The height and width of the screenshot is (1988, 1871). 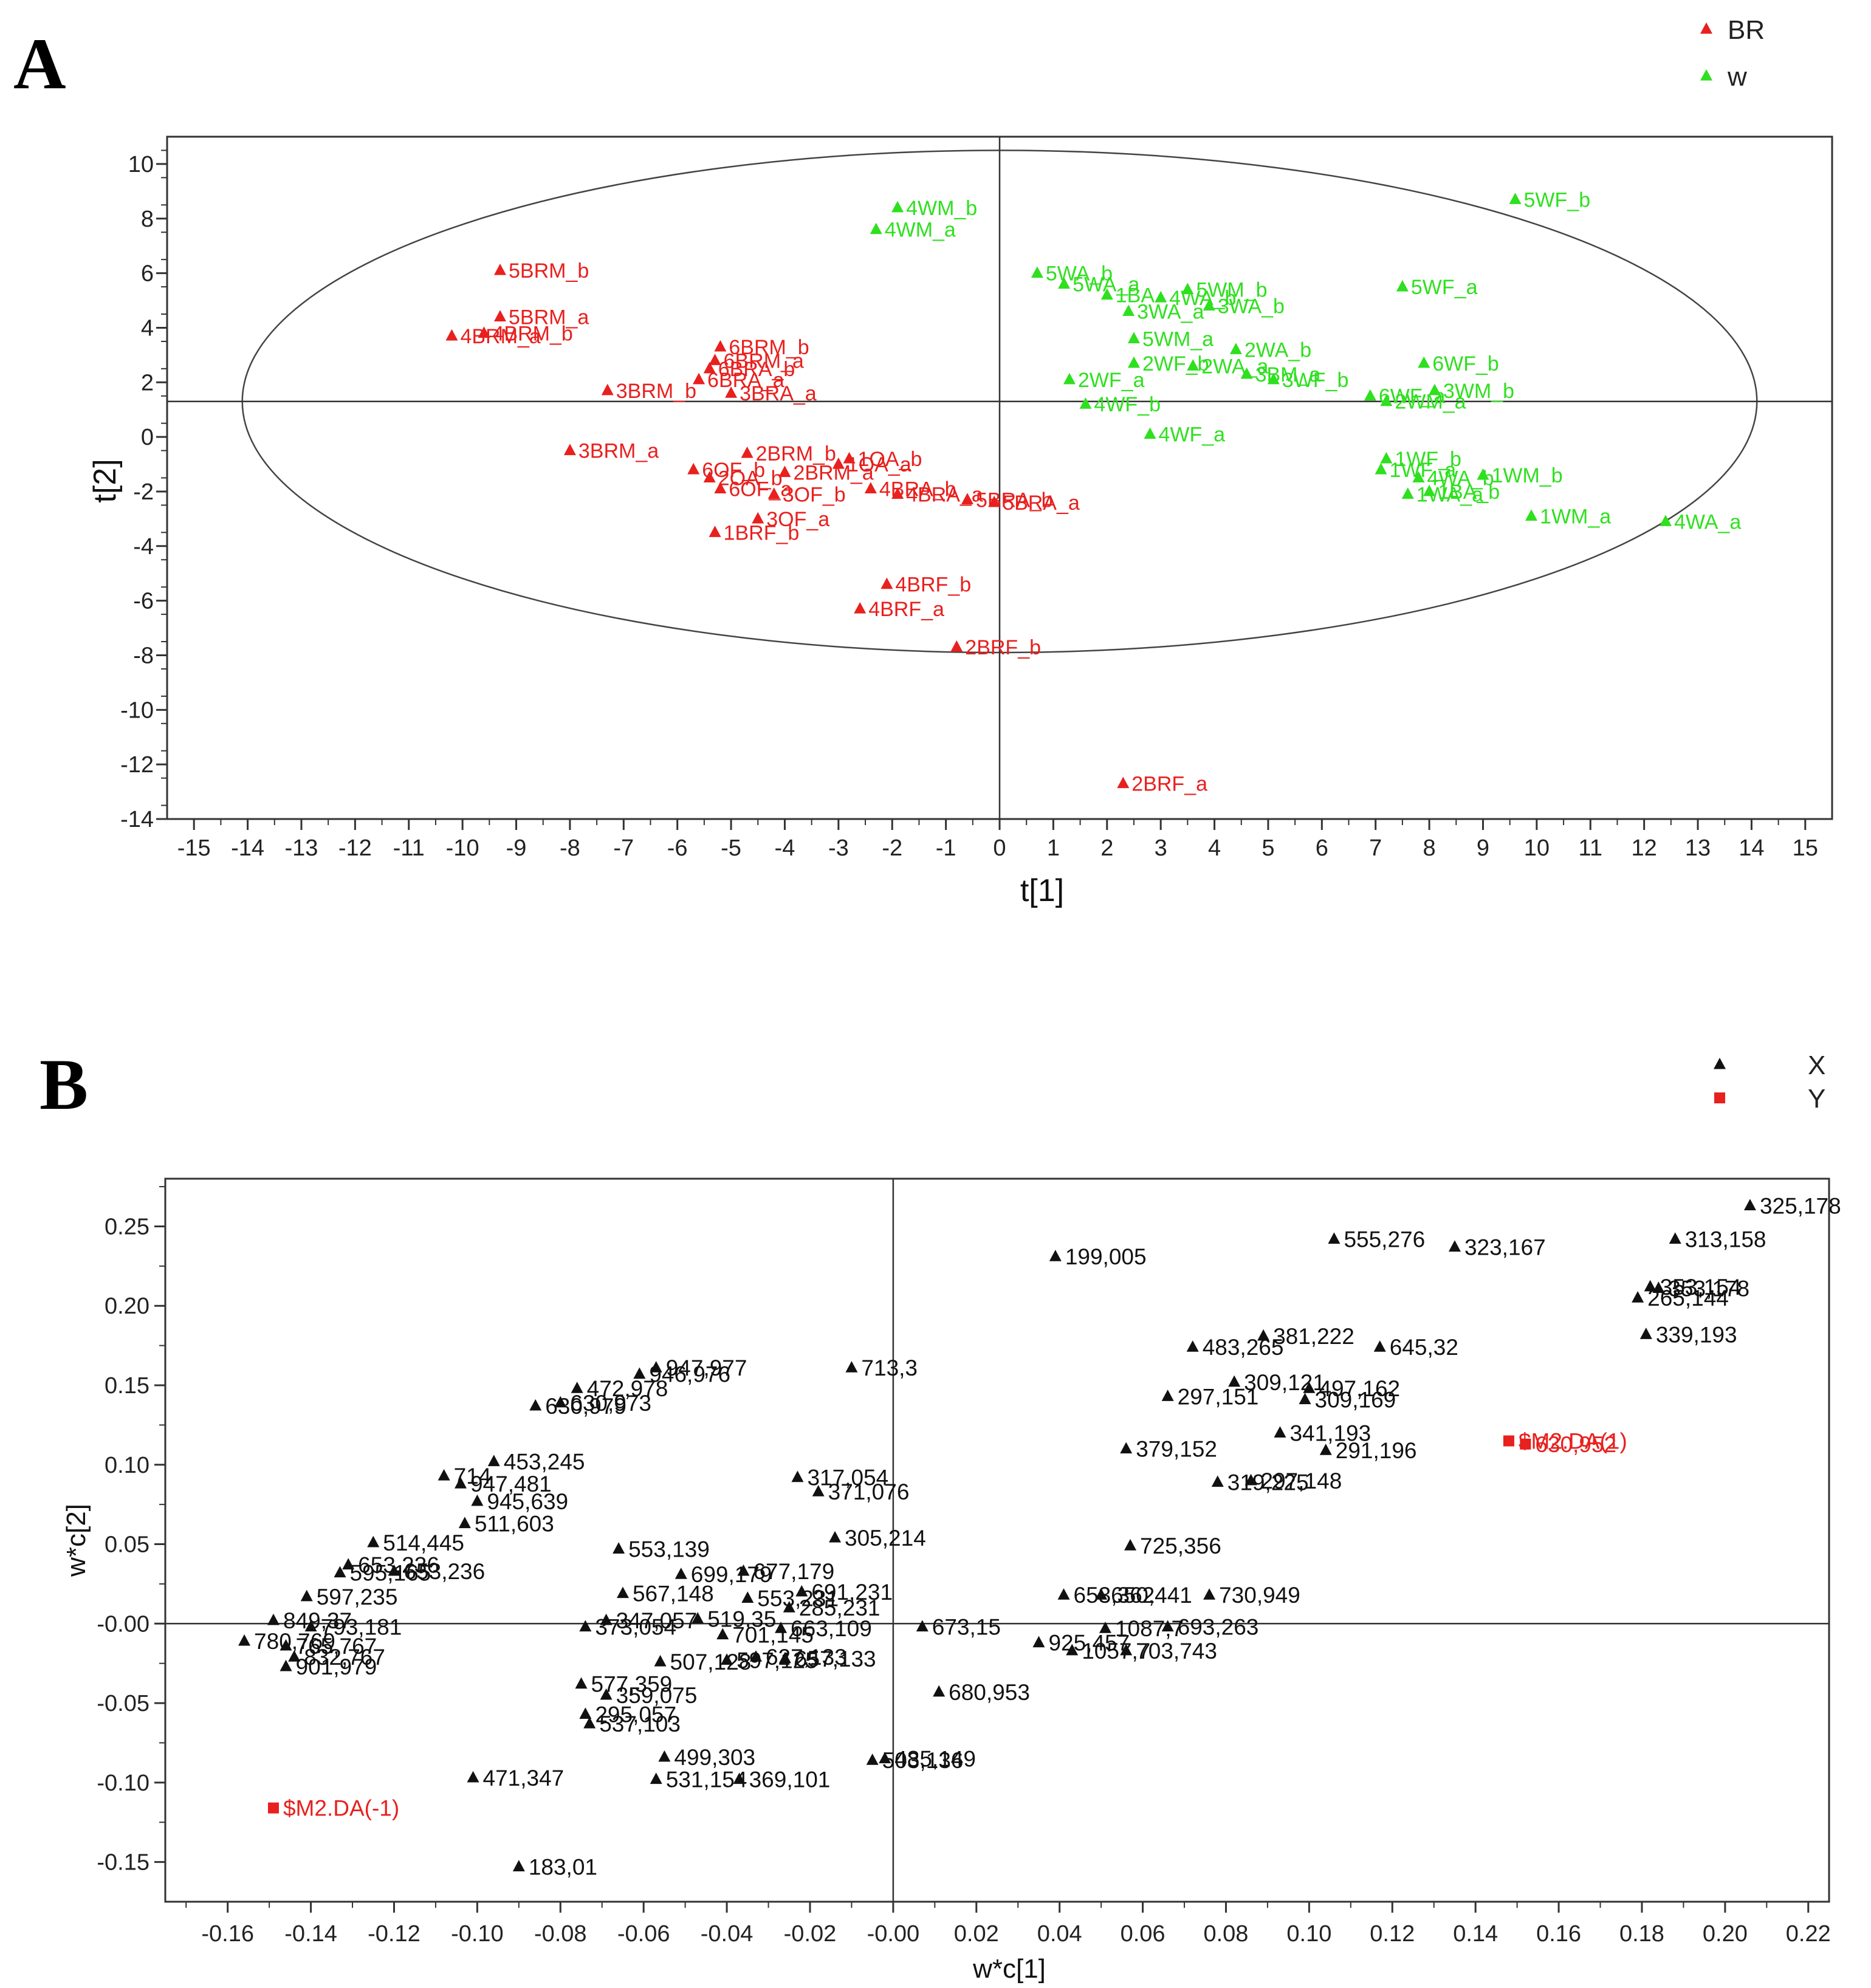 I want to click on point-label: 945,639, so click(x=527, y=1502).